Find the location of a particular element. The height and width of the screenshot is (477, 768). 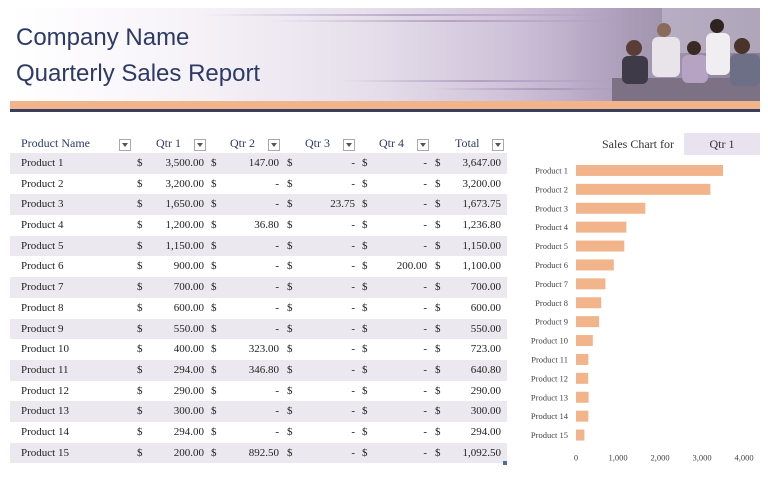

cell-total: 1,150.00 is located at coordinates (482, 245).